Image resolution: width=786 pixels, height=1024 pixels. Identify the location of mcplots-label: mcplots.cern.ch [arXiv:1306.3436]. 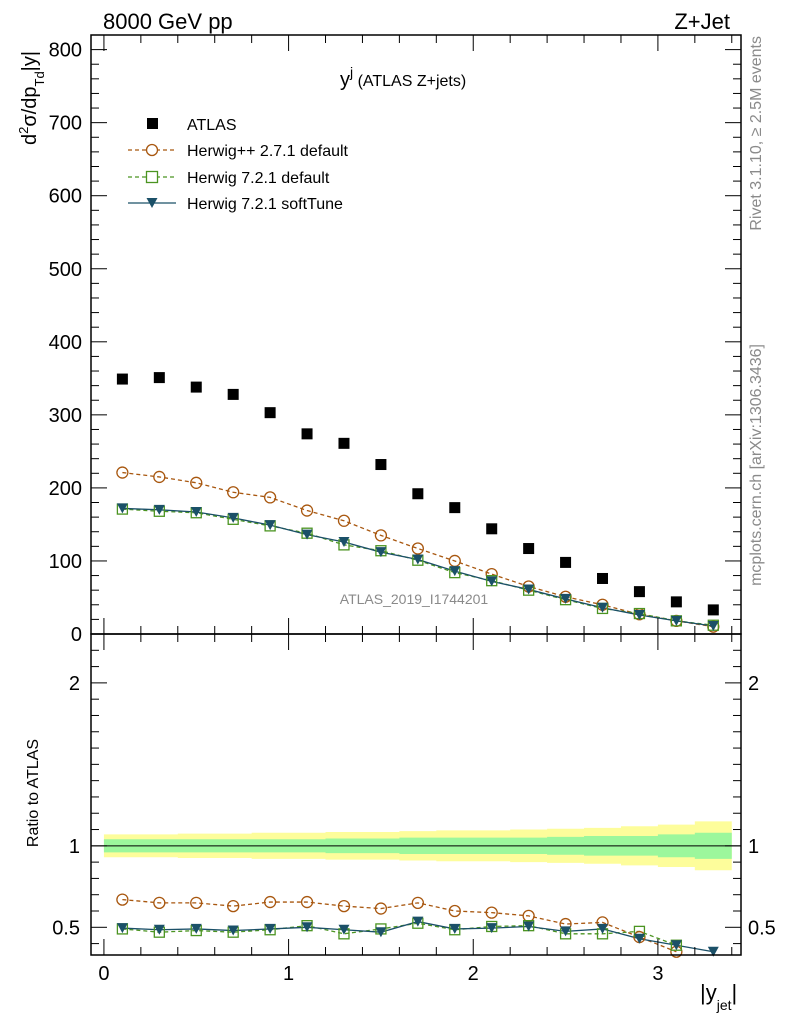
(756, 465).